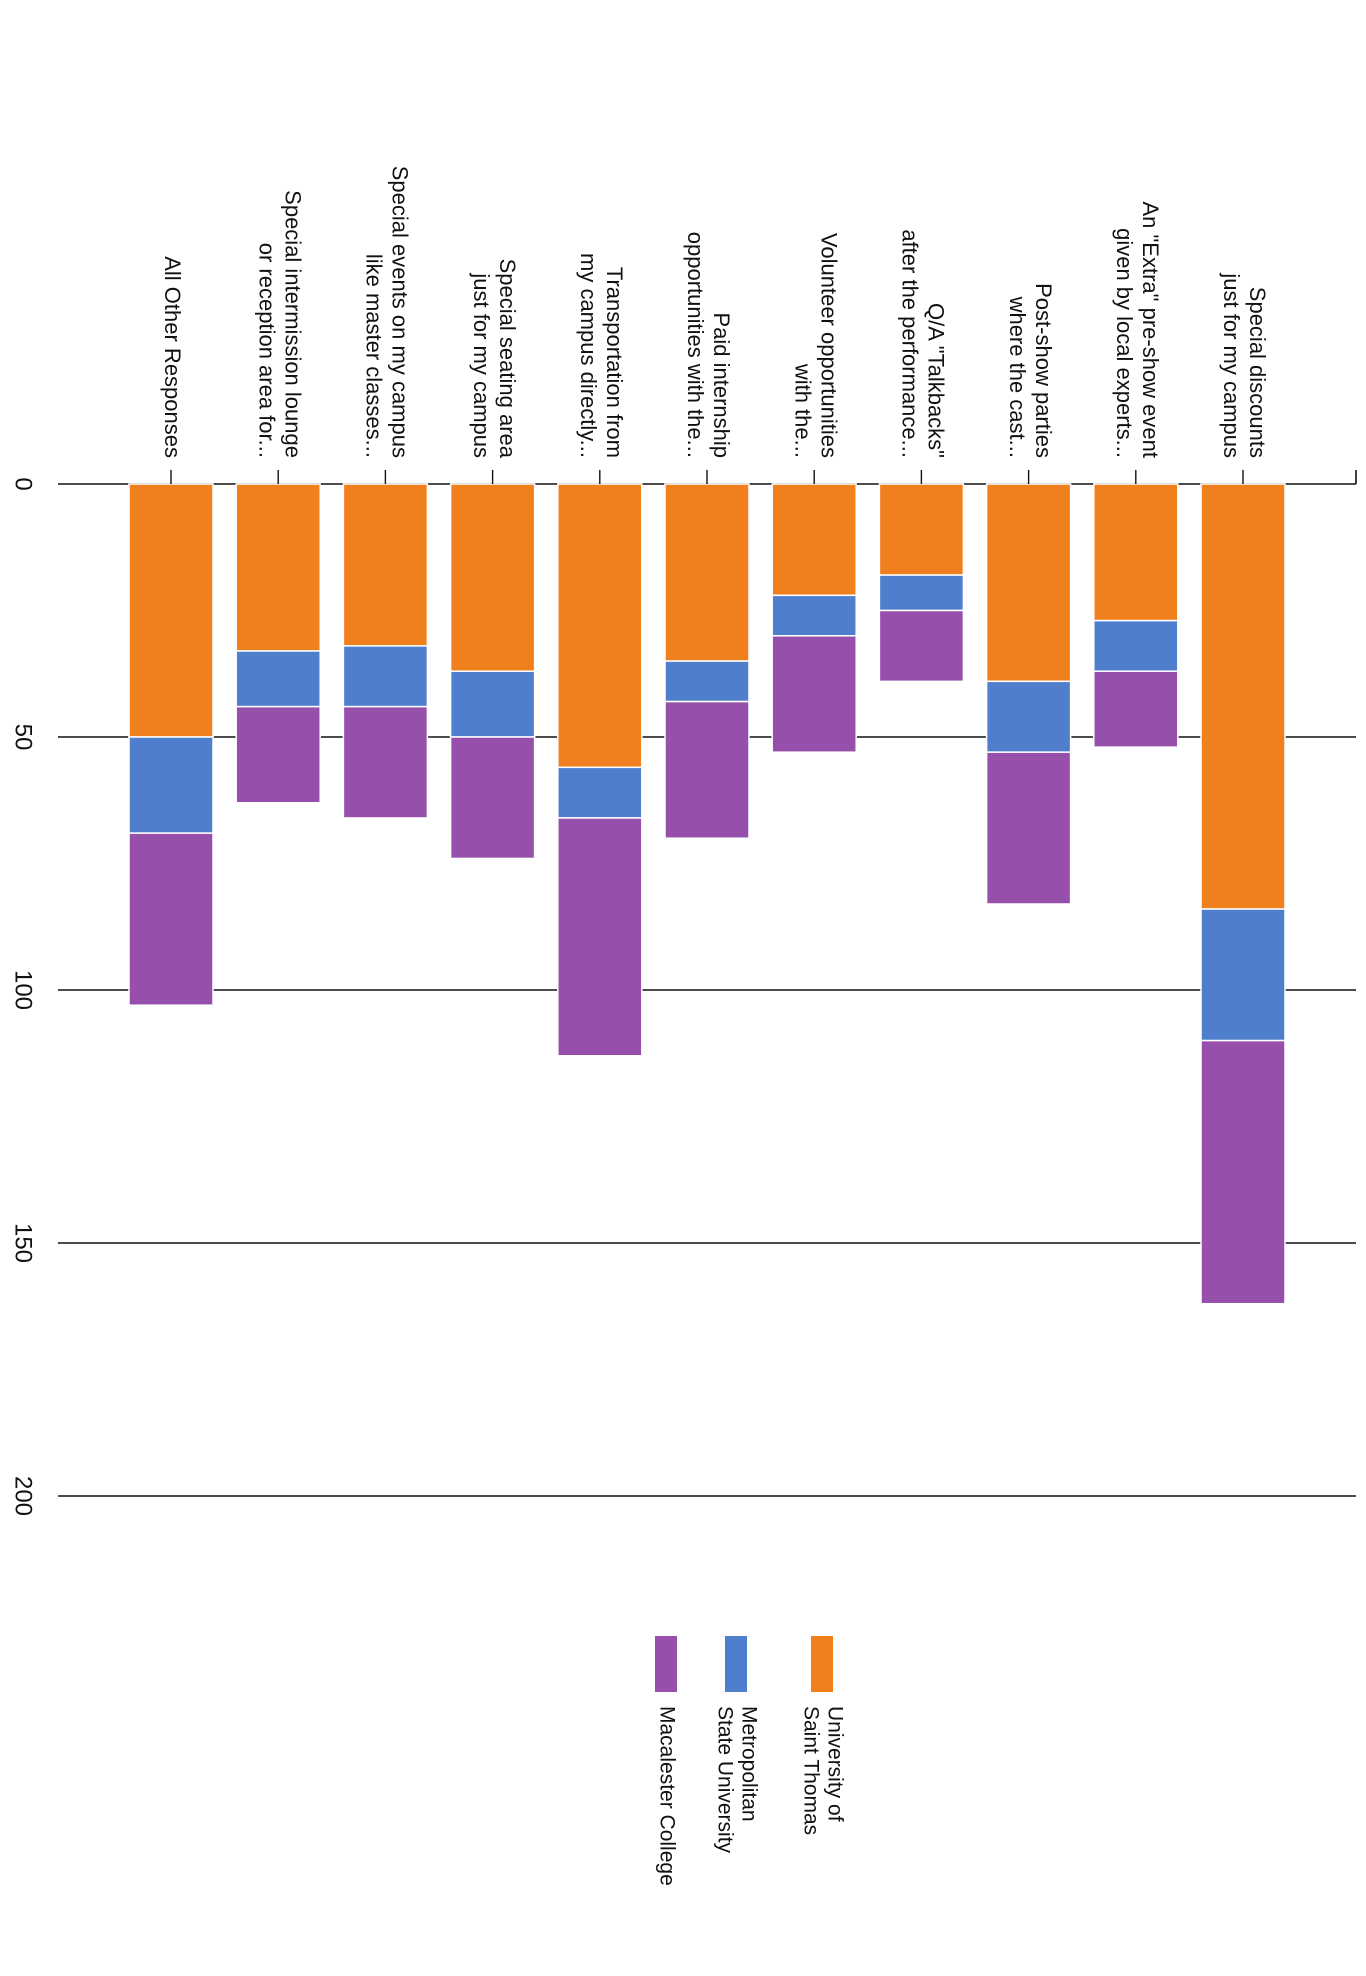 This screenshot has width=1366, height=1976. What do you see at coordinates (172, 357) in the screenshot?
I see `category-label-0-line-0: All Other Responses` at bounding box center [172, 357].